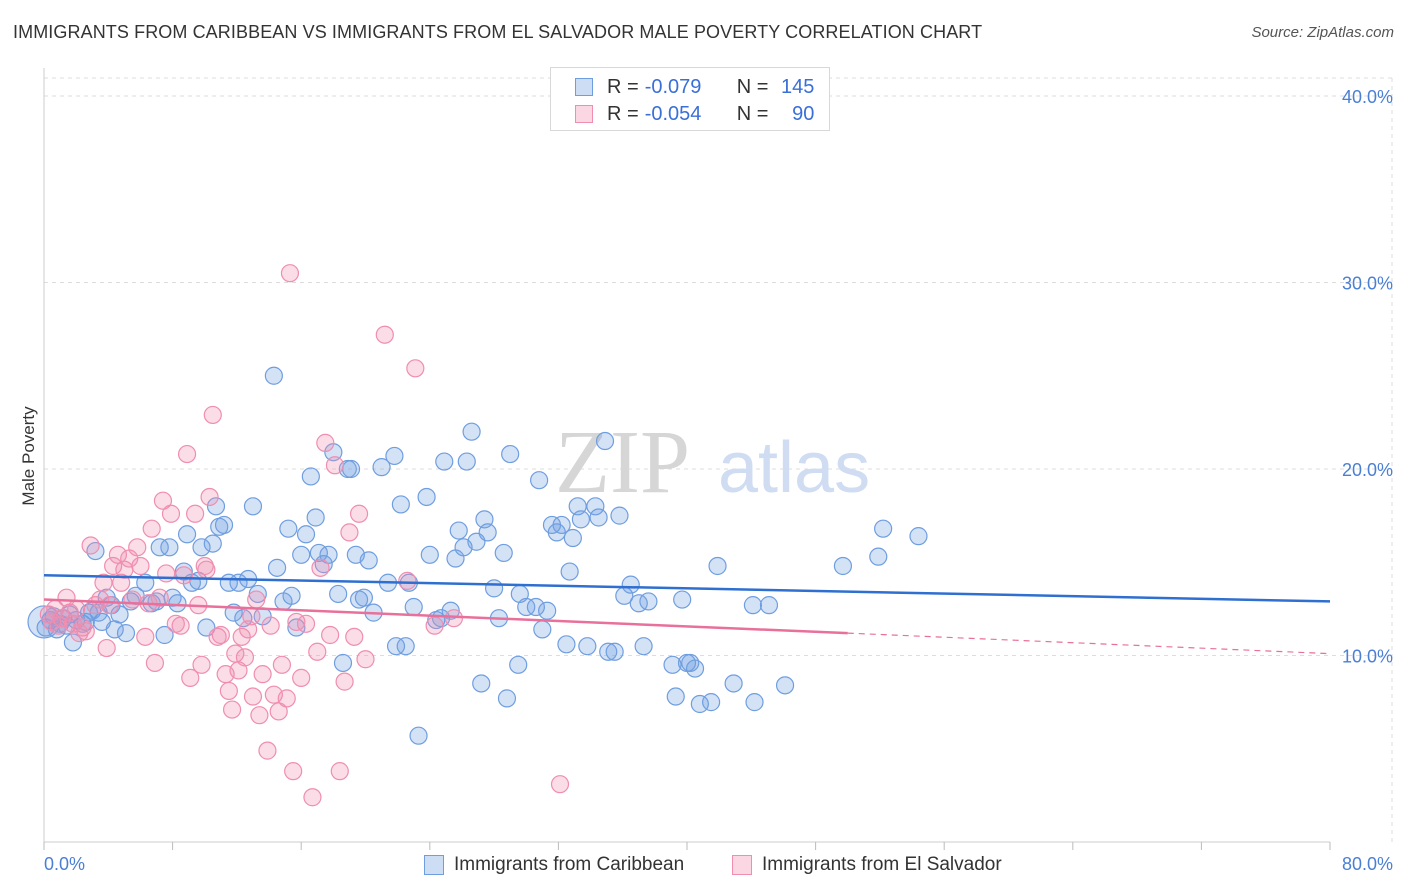 The height and width of the screenshot is (892, 1406). What do you see at coordinates (794, 468) in the screenshot?
I see `watermark-atlas: atlas` at bounding box center [794, 468].